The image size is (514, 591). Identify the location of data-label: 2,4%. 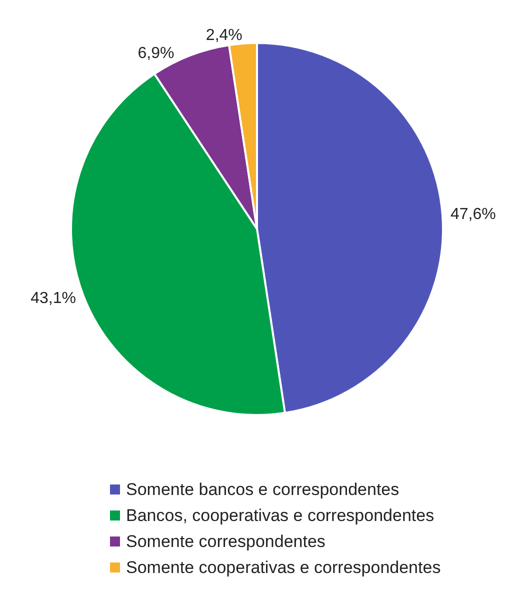
(224, 35).